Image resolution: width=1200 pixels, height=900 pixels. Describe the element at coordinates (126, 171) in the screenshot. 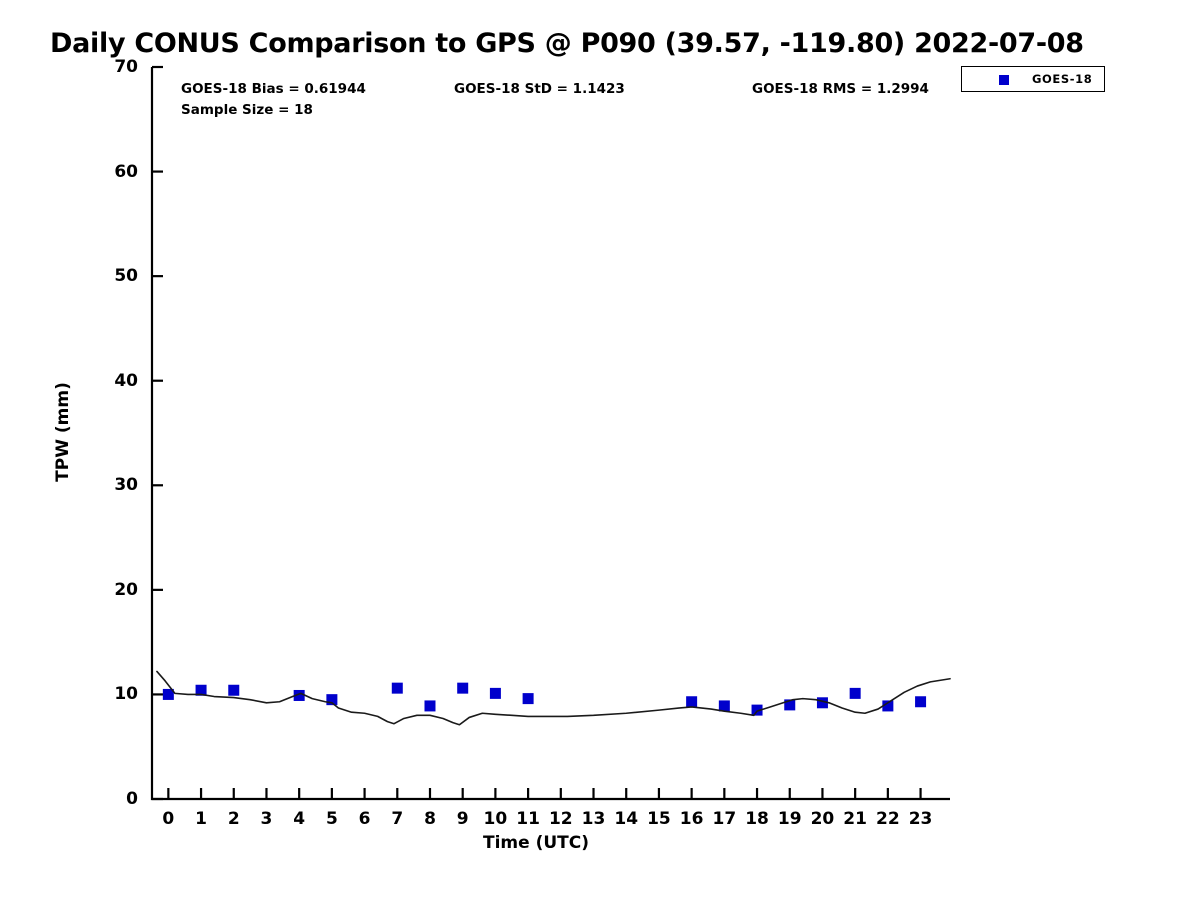

I see `y-axis-tick-label: 60` at that location.